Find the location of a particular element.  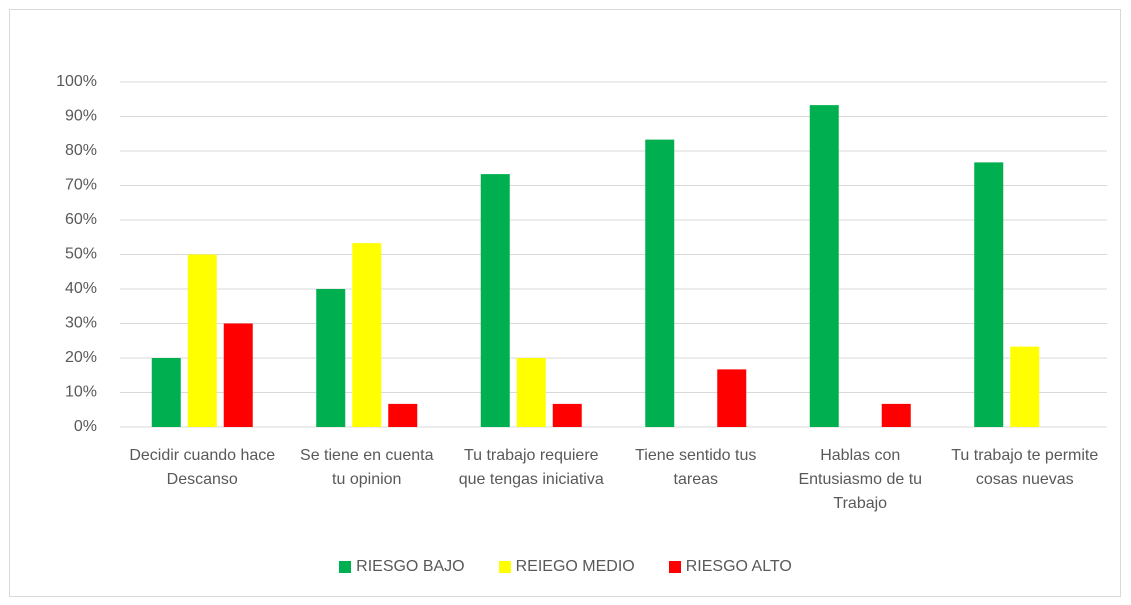

legend-label: REIEGO MEDIO is located at coordinates (575, 566).